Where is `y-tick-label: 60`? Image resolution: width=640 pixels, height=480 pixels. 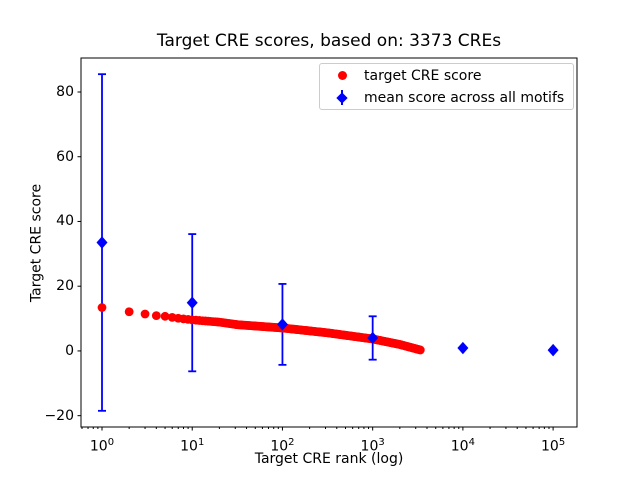
y-tick-label: 60 is located at coordinates (65, 156).